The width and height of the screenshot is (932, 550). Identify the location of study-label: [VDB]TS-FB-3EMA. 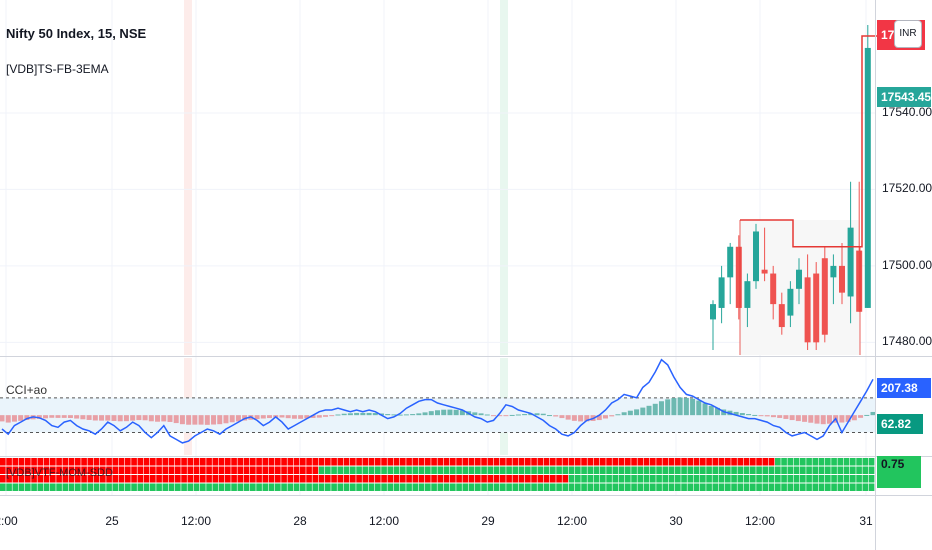
(57, 69).